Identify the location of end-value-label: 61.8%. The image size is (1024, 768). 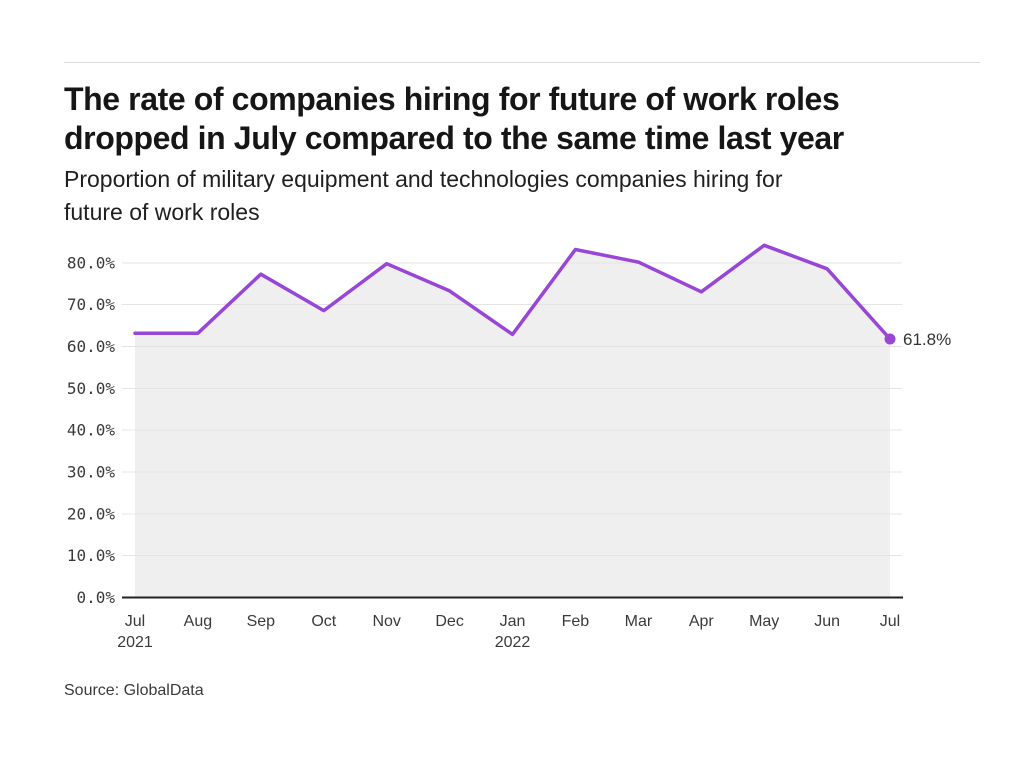
(927, 339).